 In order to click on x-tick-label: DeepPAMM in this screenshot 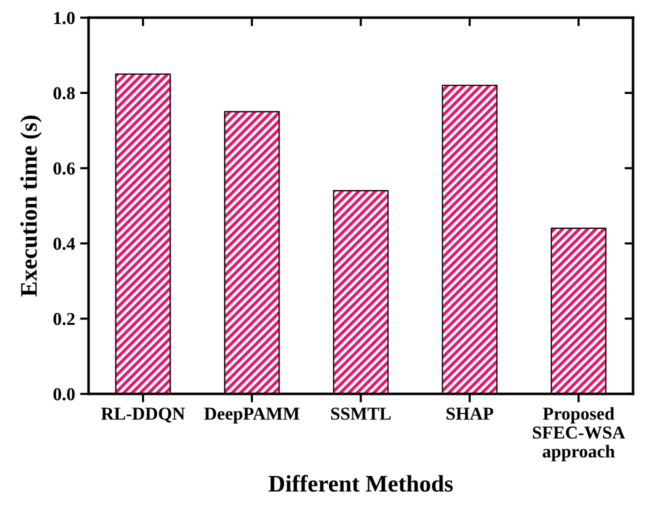, I will do `click(252, 416)`.